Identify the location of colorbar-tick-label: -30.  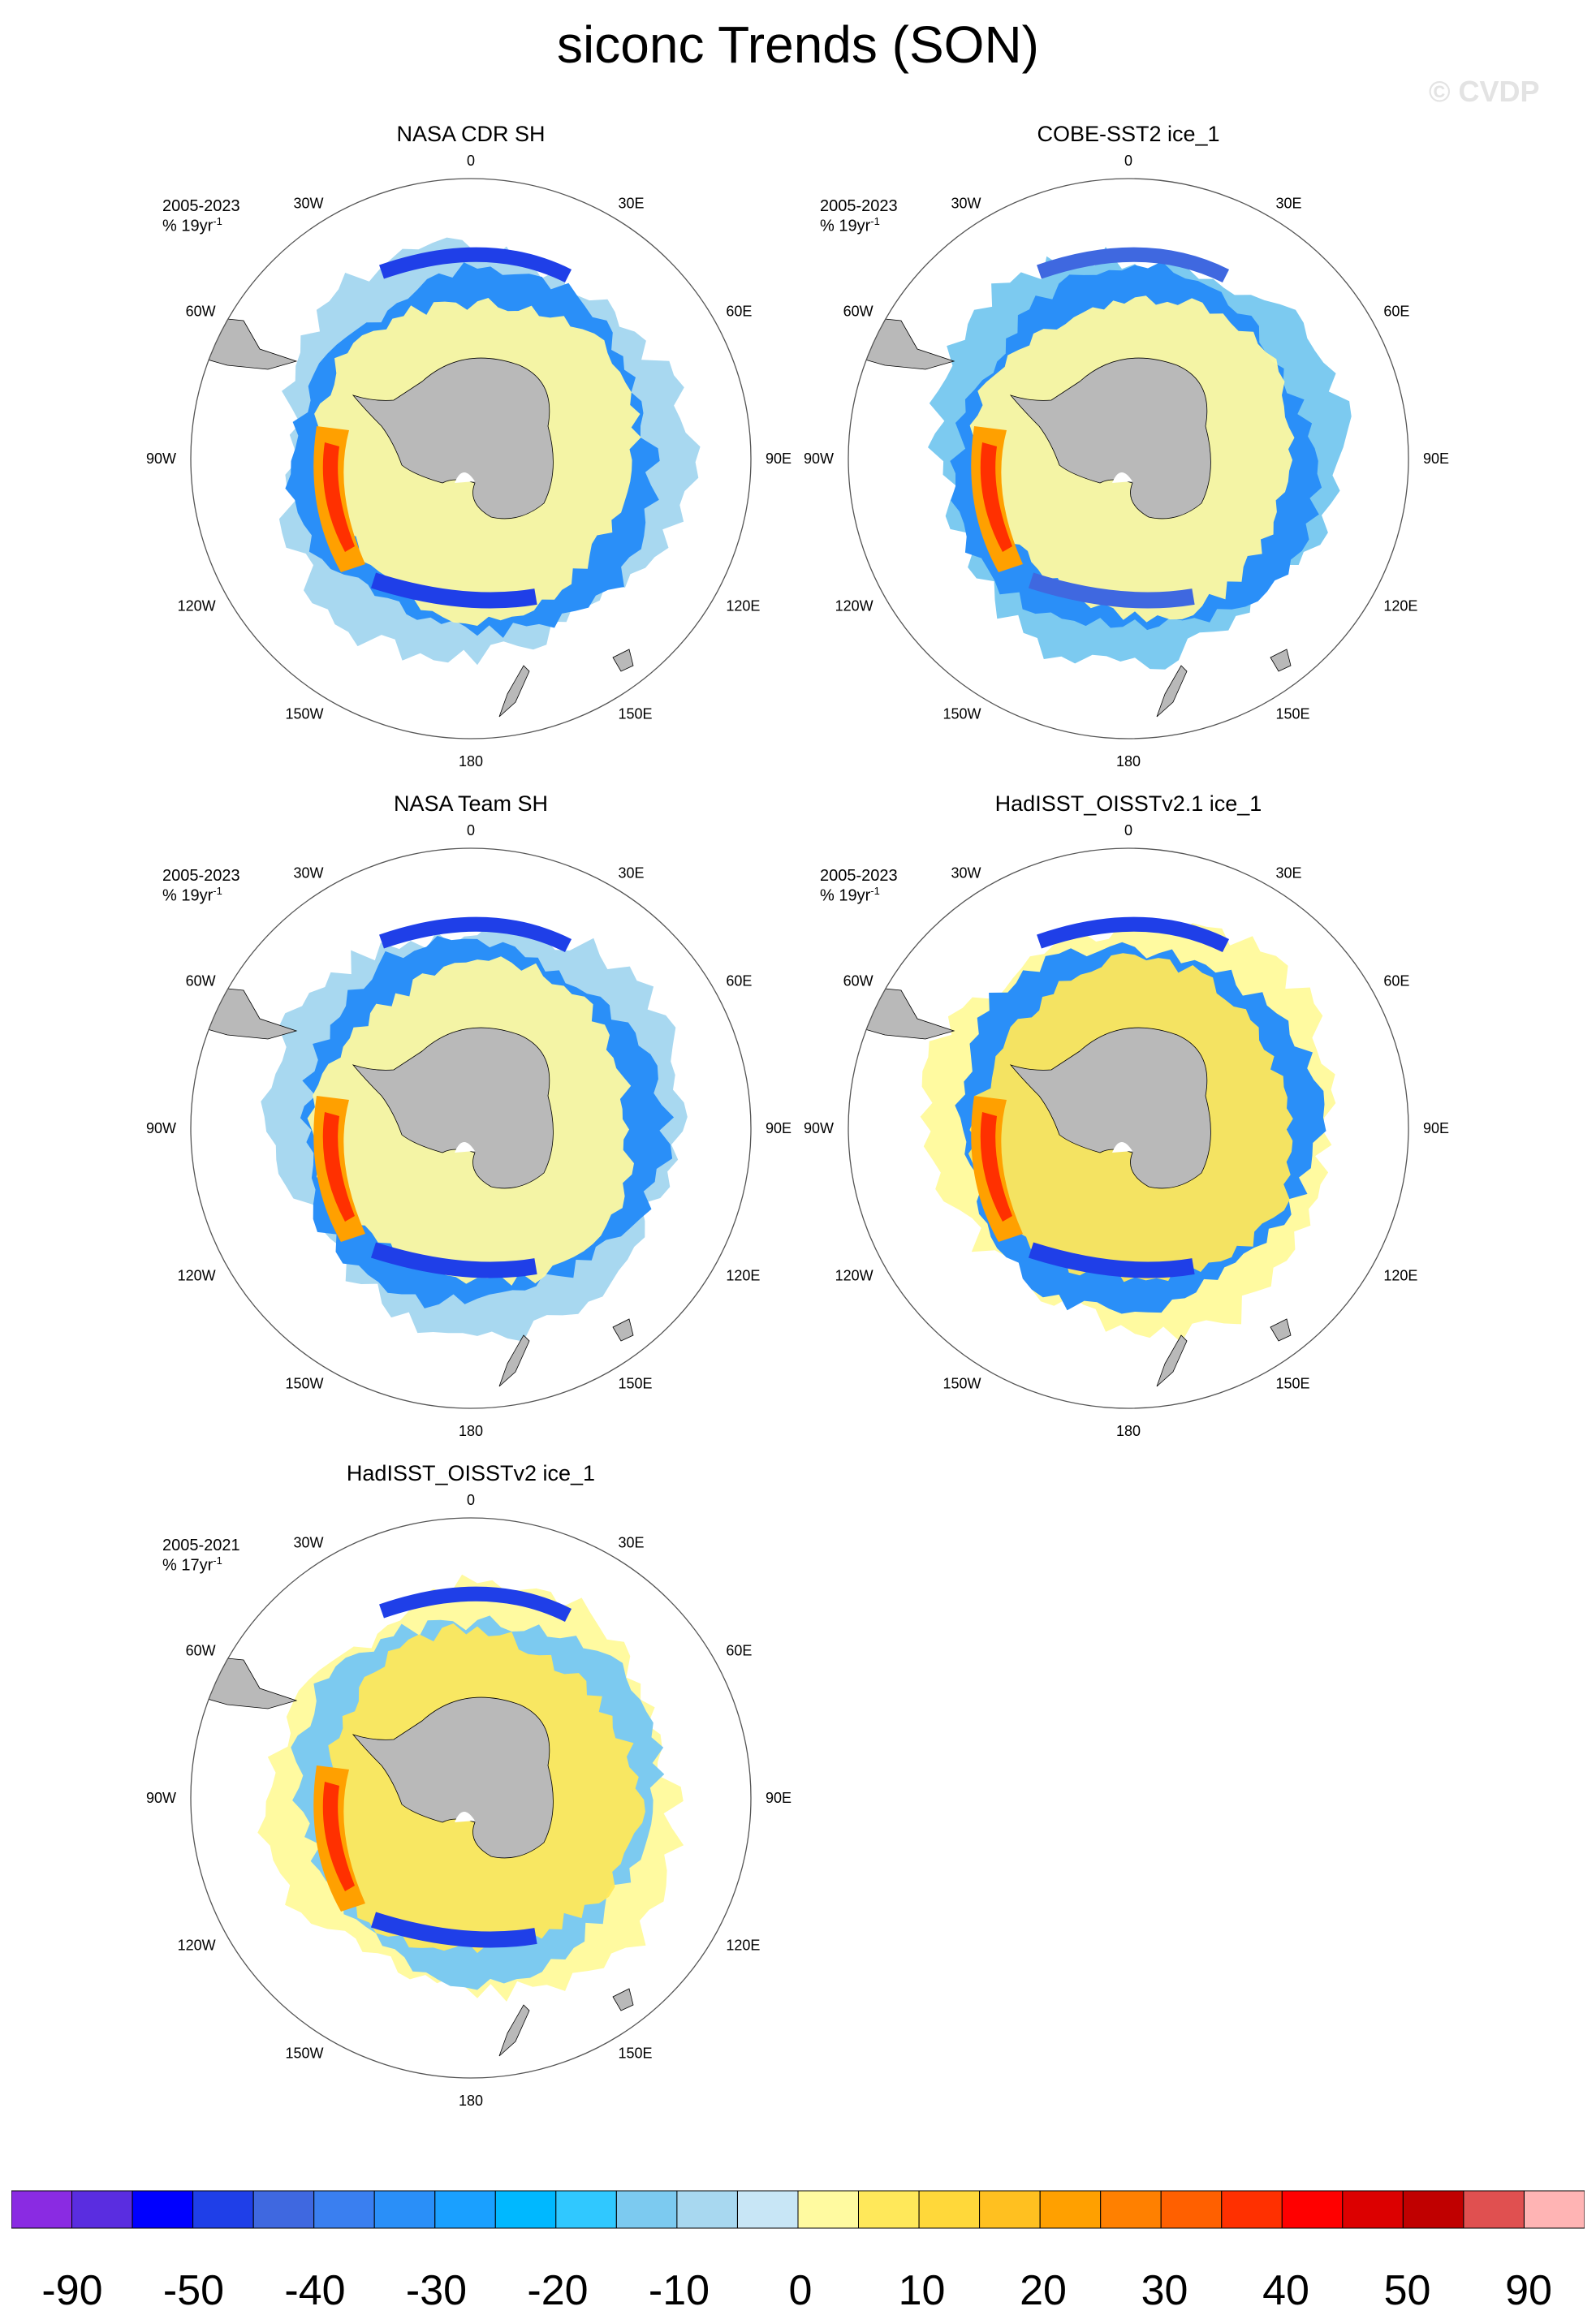
(437, 2290).